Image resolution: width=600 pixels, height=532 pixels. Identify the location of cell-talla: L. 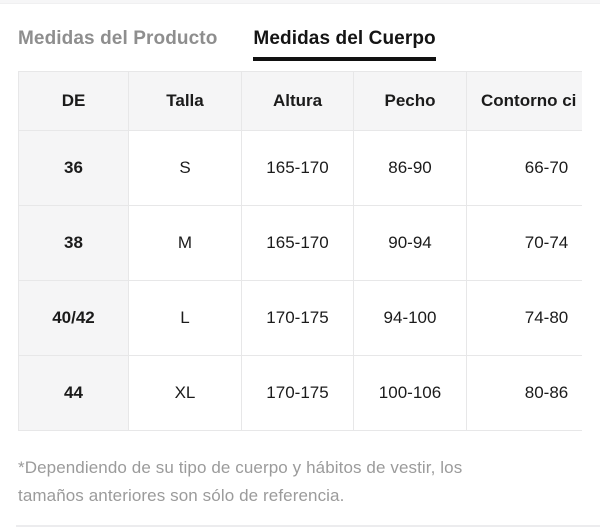
(185, 318).